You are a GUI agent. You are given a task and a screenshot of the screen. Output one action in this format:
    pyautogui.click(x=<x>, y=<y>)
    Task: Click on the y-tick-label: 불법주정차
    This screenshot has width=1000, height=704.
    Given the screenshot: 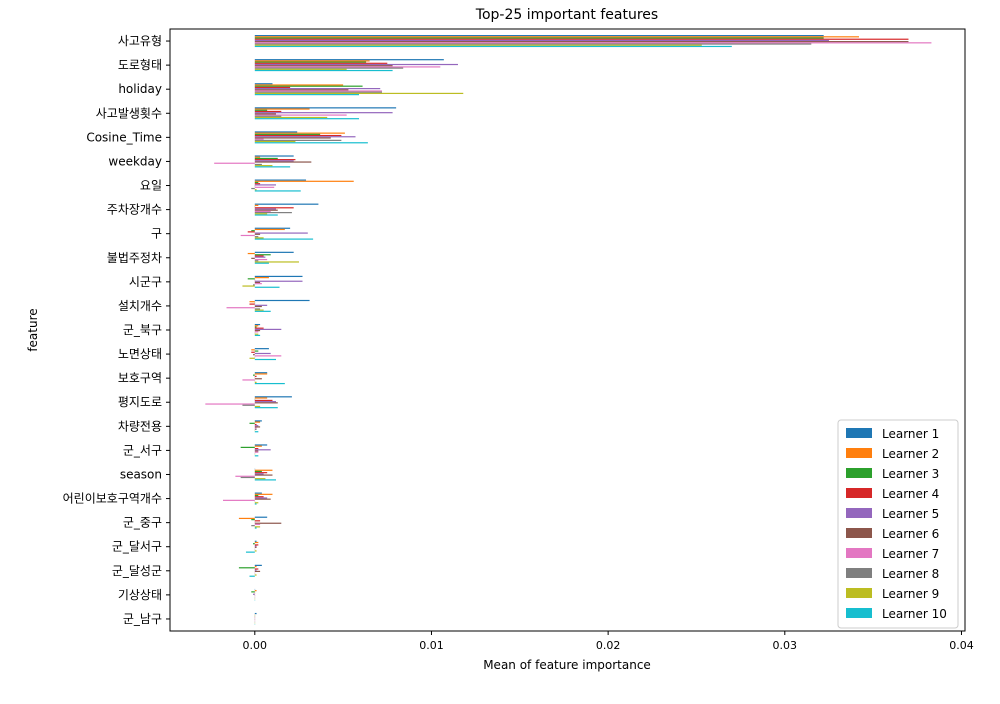 What is the action you would take?
    pyautogui.click(x=134, y=258)
    